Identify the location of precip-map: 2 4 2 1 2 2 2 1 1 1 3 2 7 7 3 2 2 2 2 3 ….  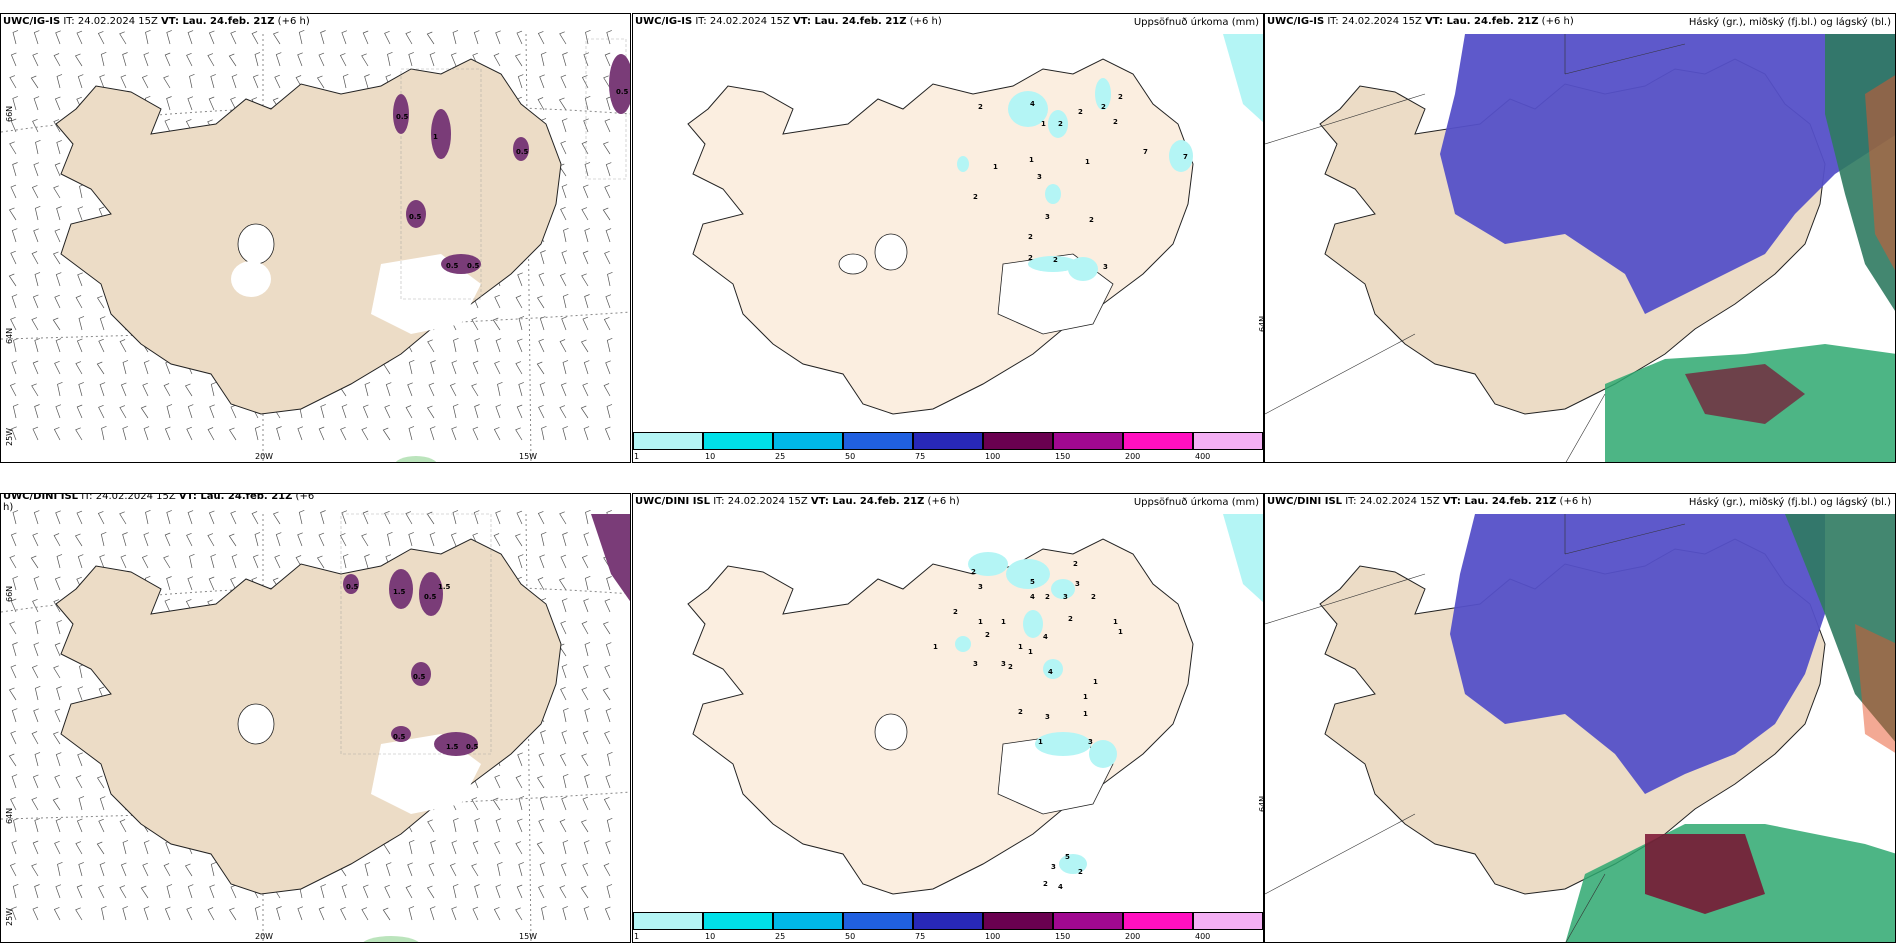
(975, 224).